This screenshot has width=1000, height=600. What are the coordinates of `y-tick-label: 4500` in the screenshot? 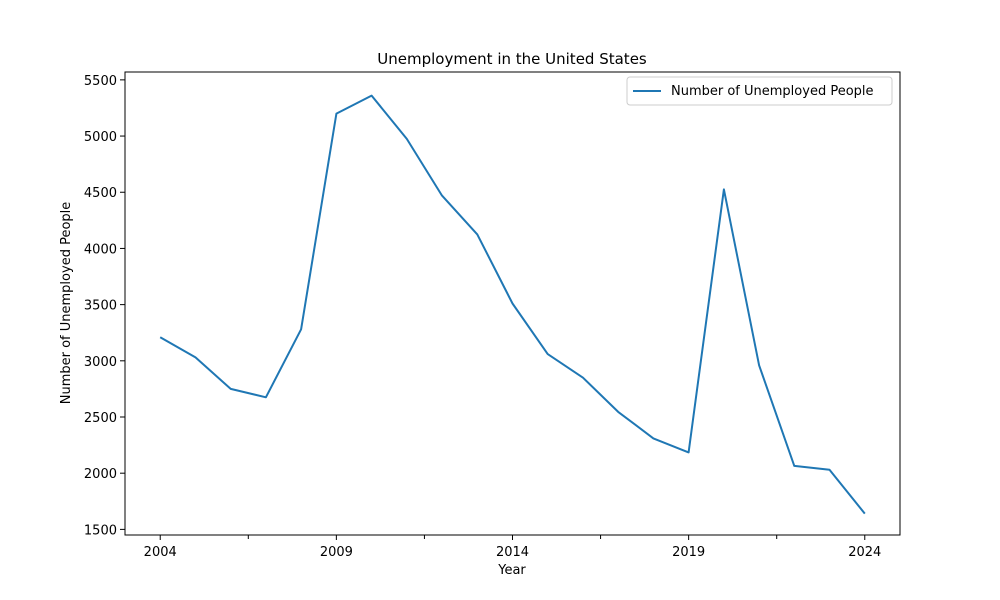 It's located at (100, 193).